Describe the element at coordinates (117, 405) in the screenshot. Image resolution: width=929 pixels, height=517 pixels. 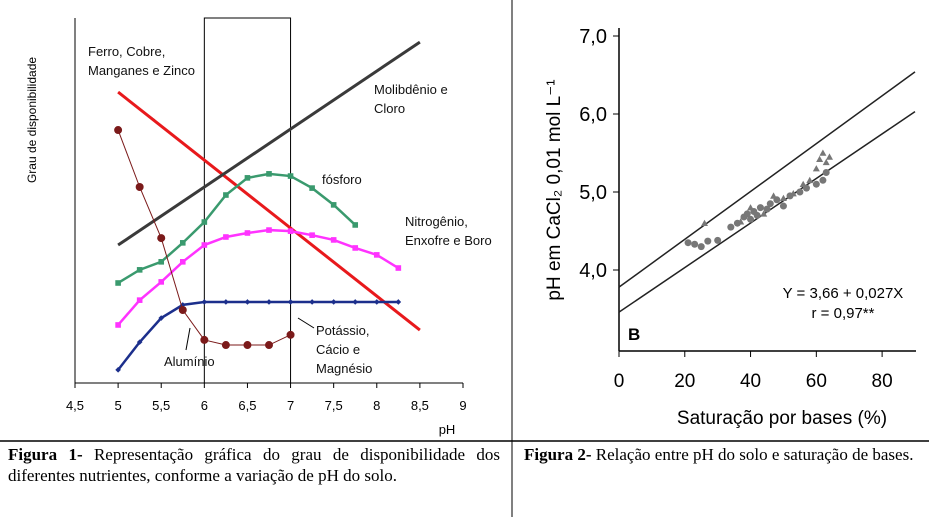
I see `x-tick-label: 5` at that location.